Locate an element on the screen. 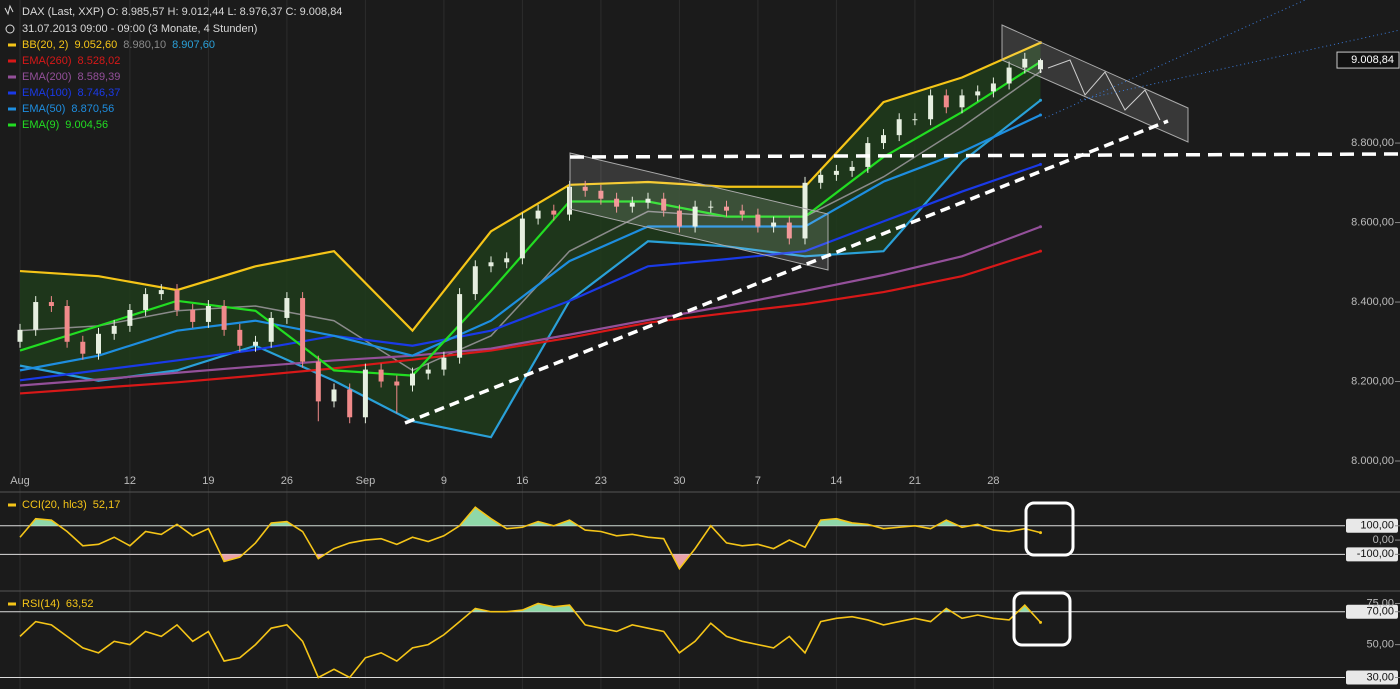  x-tick-label: Sep is located at coordinates (366, 481).